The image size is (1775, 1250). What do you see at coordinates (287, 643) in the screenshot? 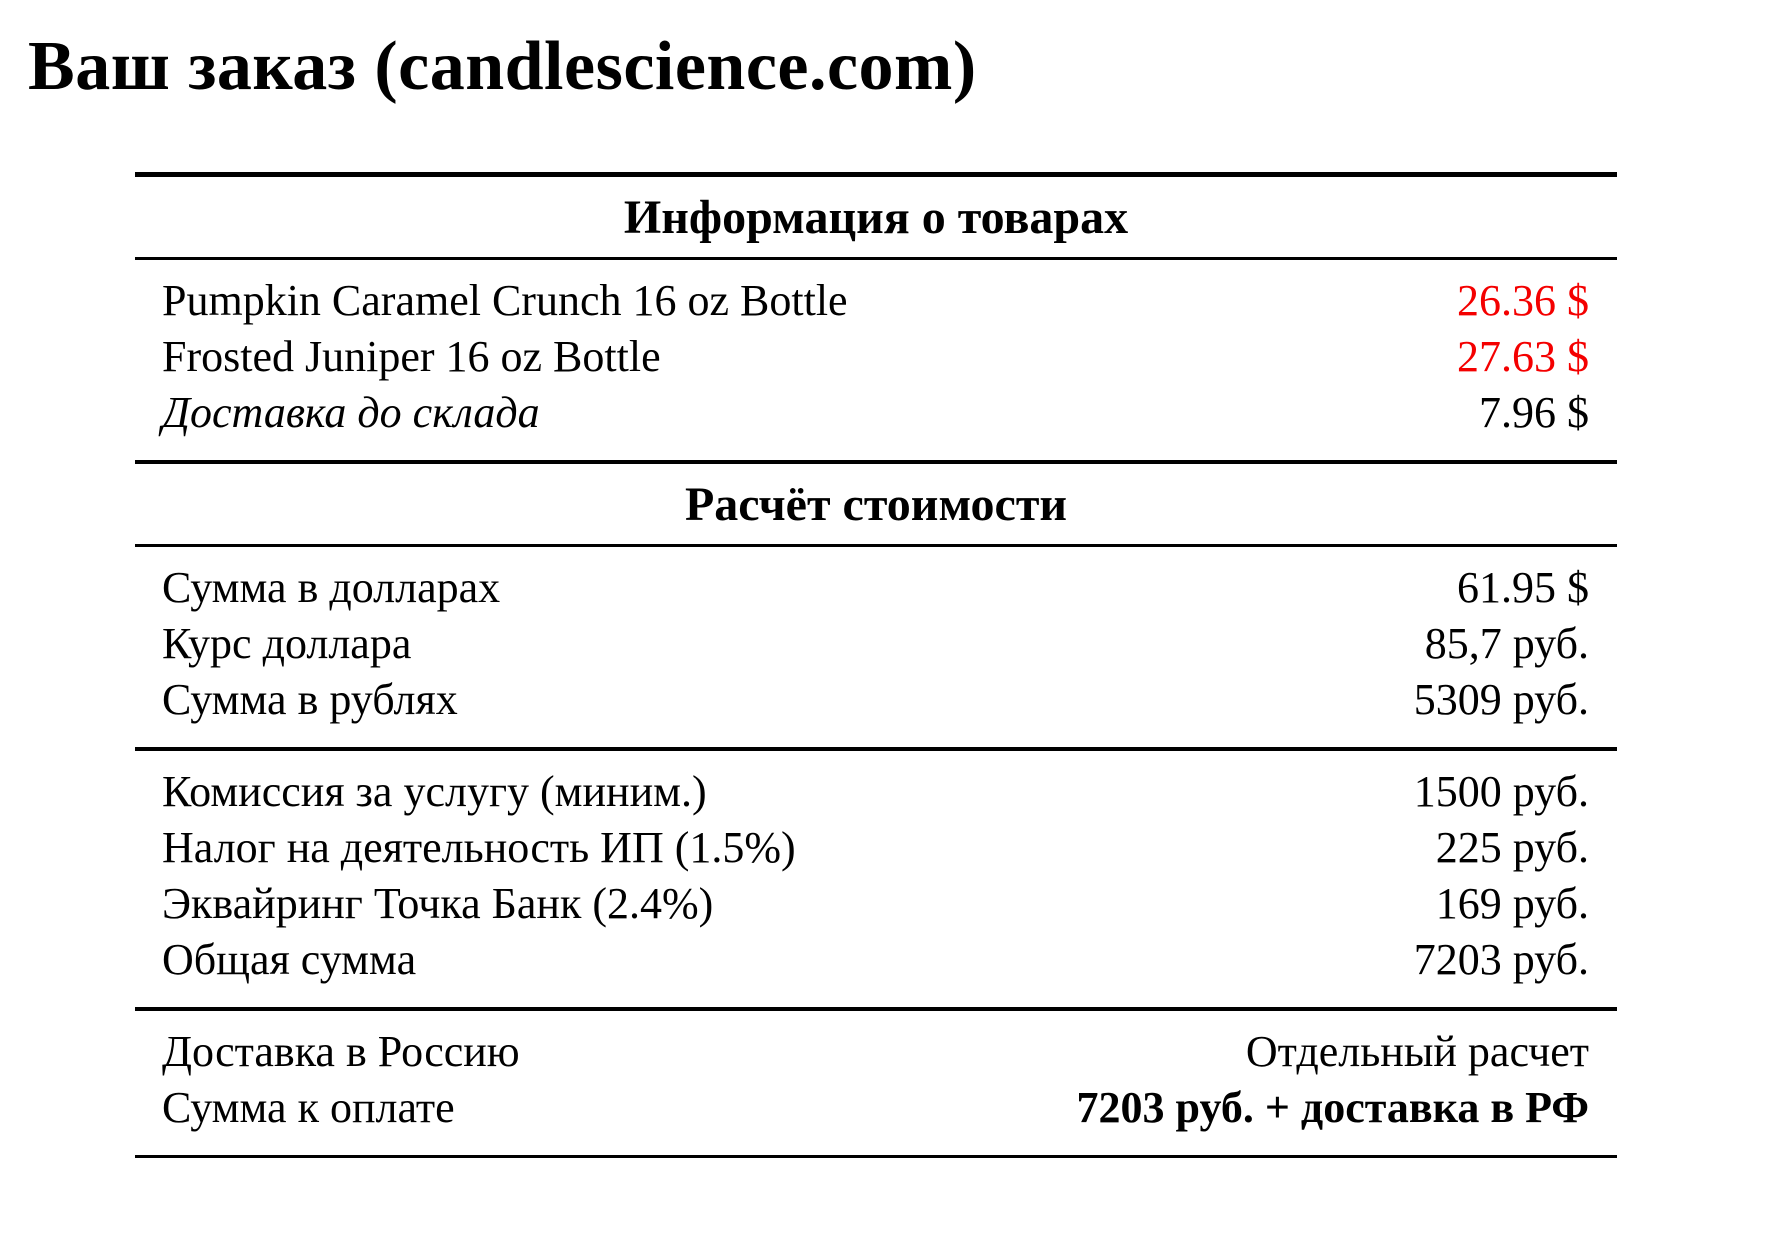
I see `item-label: Курс доллара` at bounding box center [287, 643].